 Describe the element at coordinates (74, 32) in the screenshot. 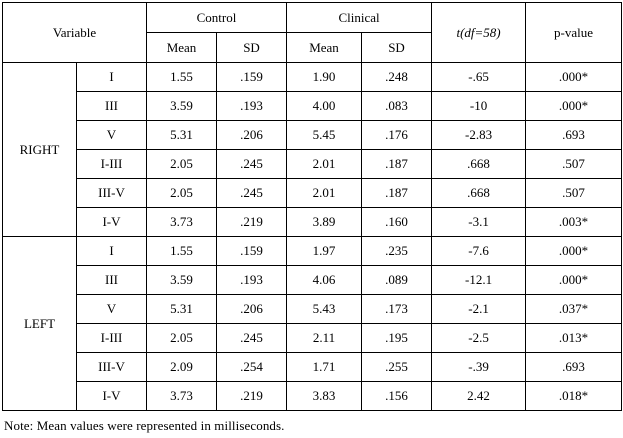

I see `header-variable: Variable` at that location.